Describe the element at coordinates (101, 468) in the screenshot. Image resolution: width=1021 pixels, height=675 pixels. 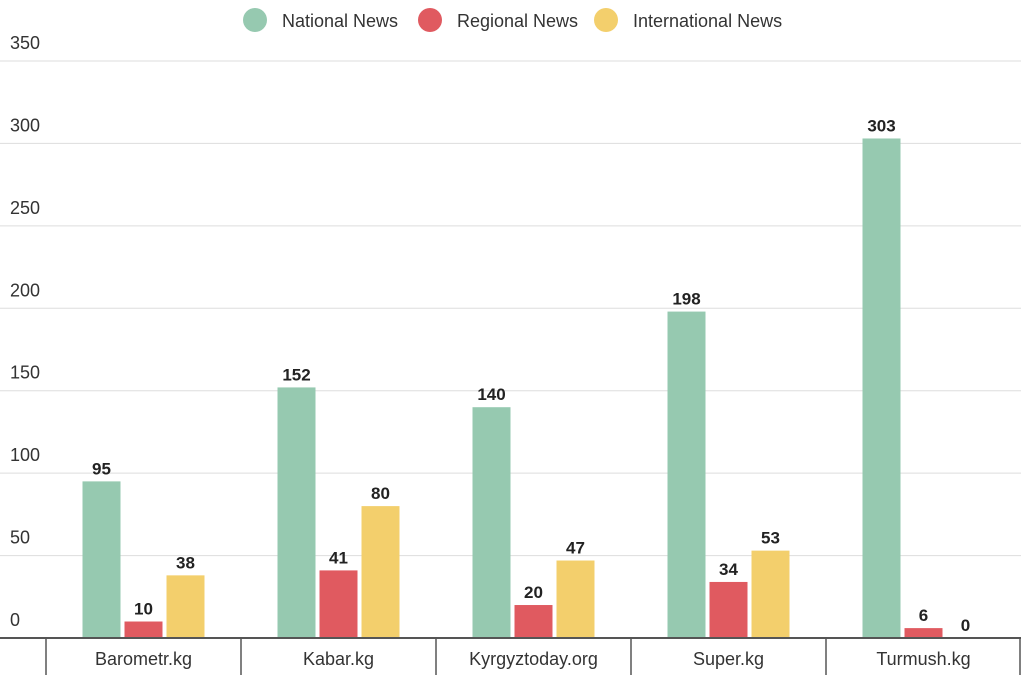
I see `value-label: 95` at that location.